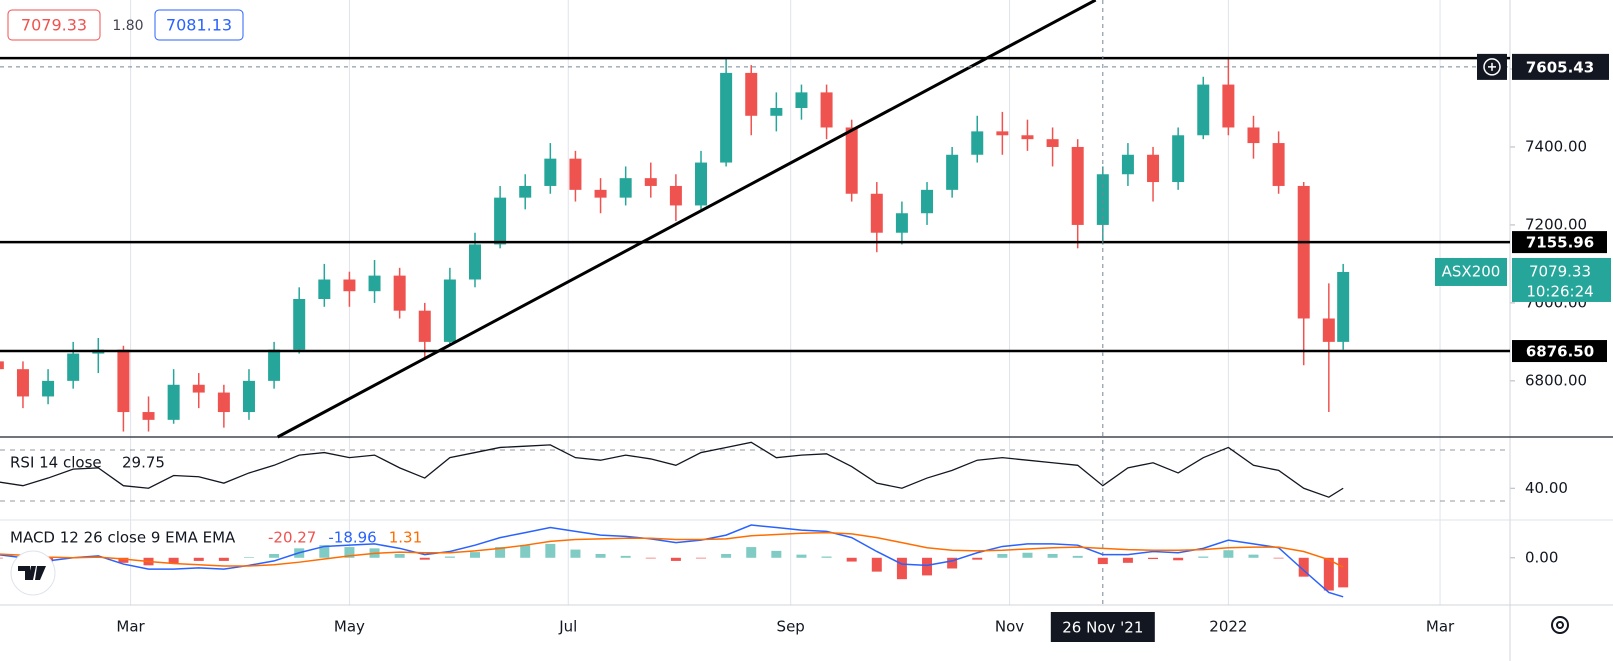 The height and width of the screenshot is (661, 1613). I want to click on ask-price: 7081.13, so click(199, 25).